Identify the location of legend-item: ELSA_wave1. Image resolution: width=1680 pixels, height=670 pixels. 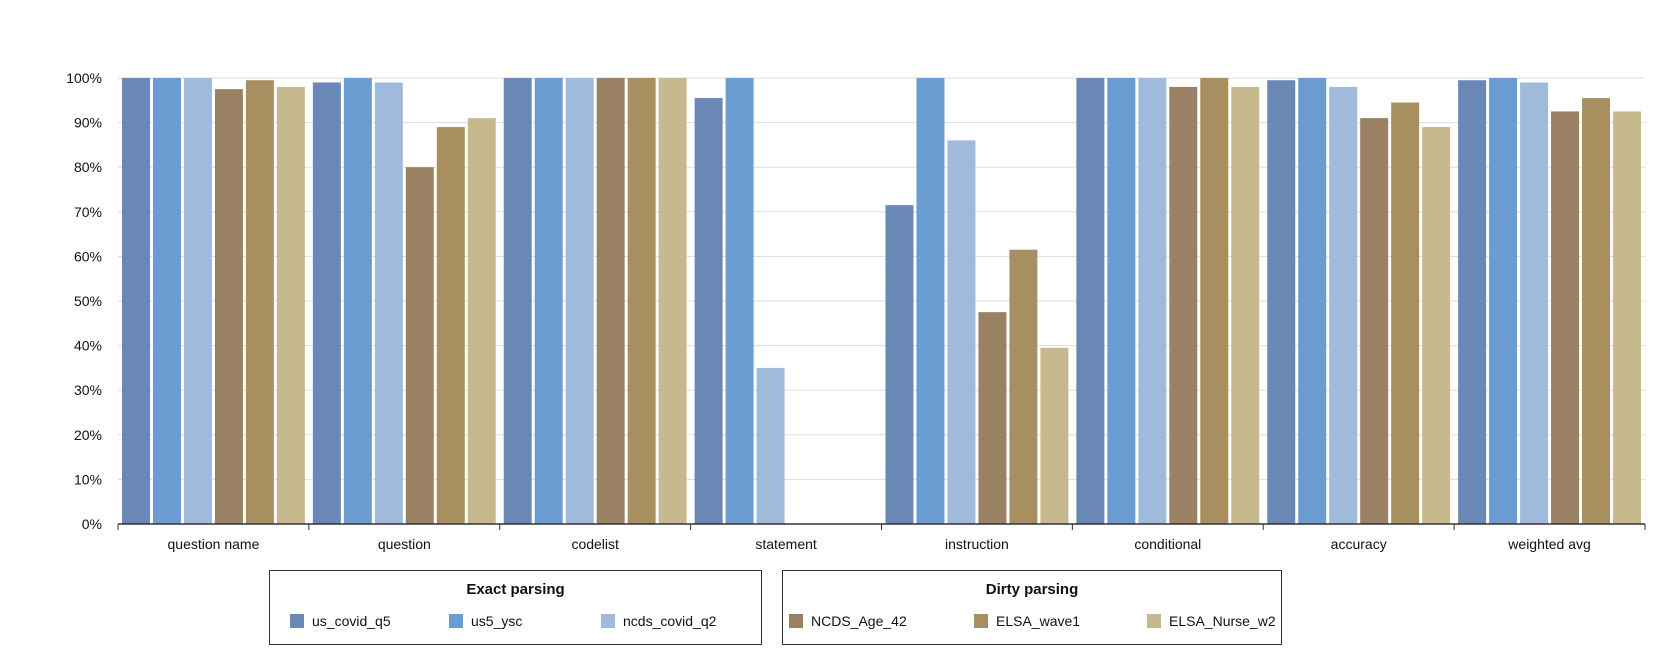
(1027, 621).